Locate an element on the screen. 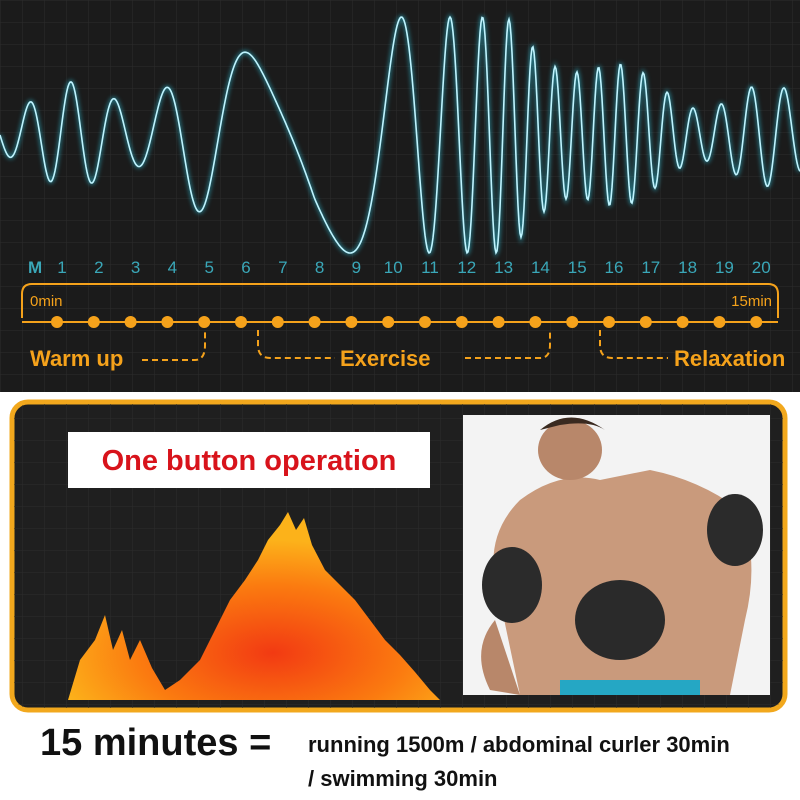 The width and height of the screenshot is (800, 800). phase-brackets is located at coordinates (405, 345).